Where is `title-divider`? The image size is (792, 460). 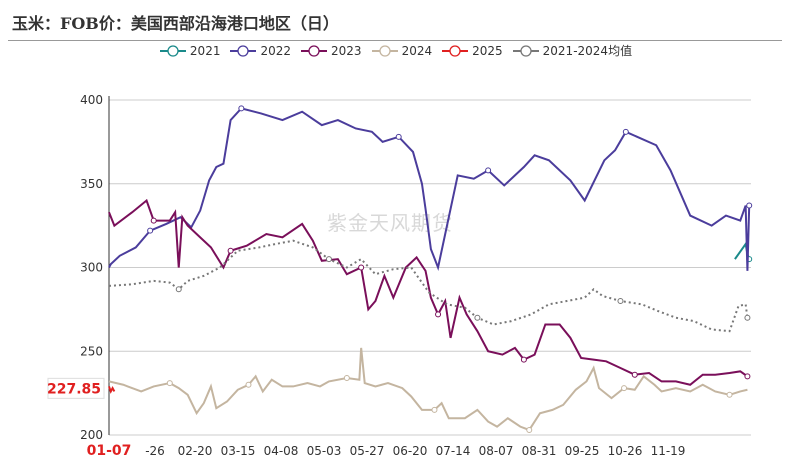
title-divider is located at coordinates (395, 40).